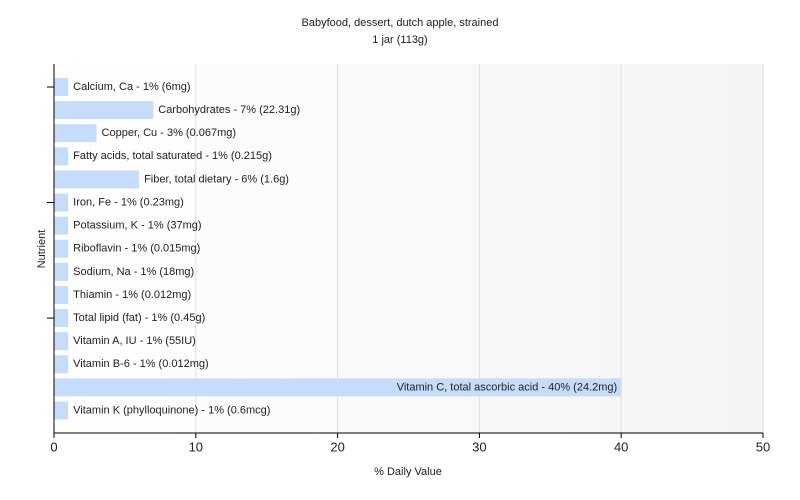  I want to click on bar-label: Copper, Cu - 3% (0.067mg), so click(169, 133).